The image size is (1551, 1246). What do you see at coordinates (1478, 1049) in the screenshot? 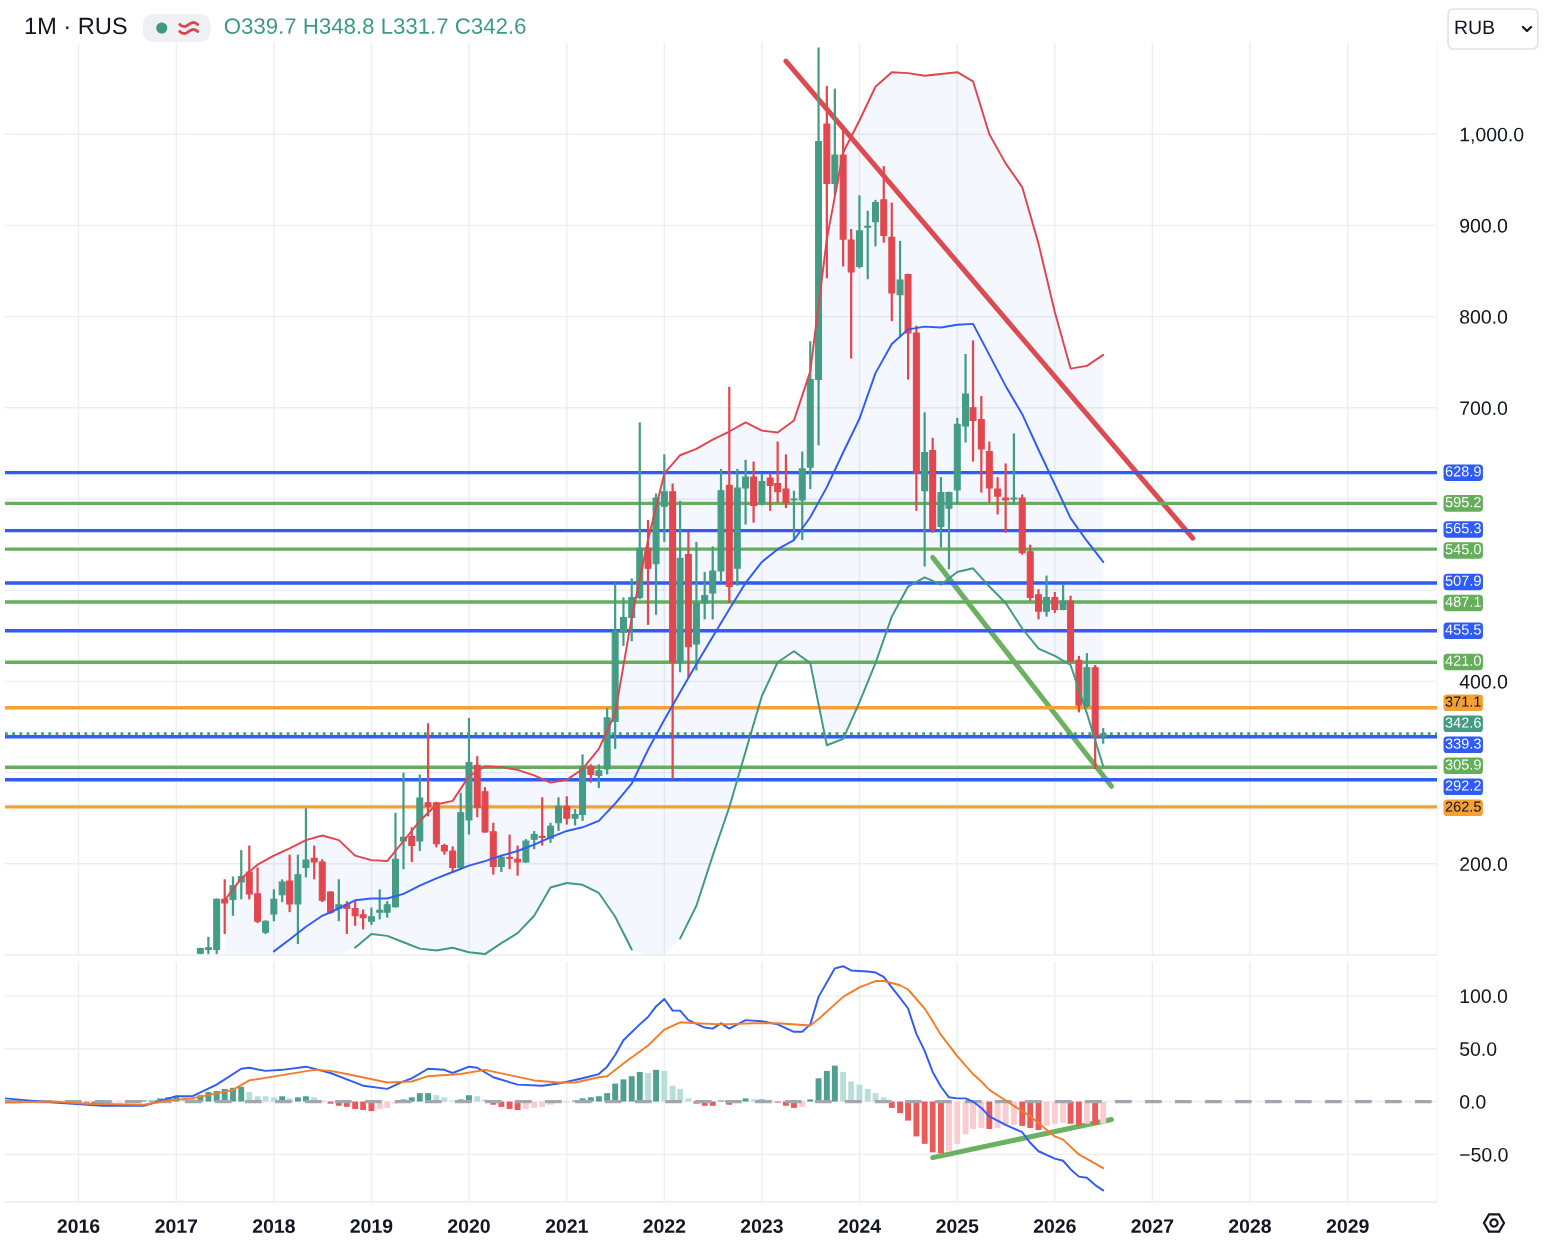
I see `y-tick-label: 50.0` at bounding box center [1478, 1049].